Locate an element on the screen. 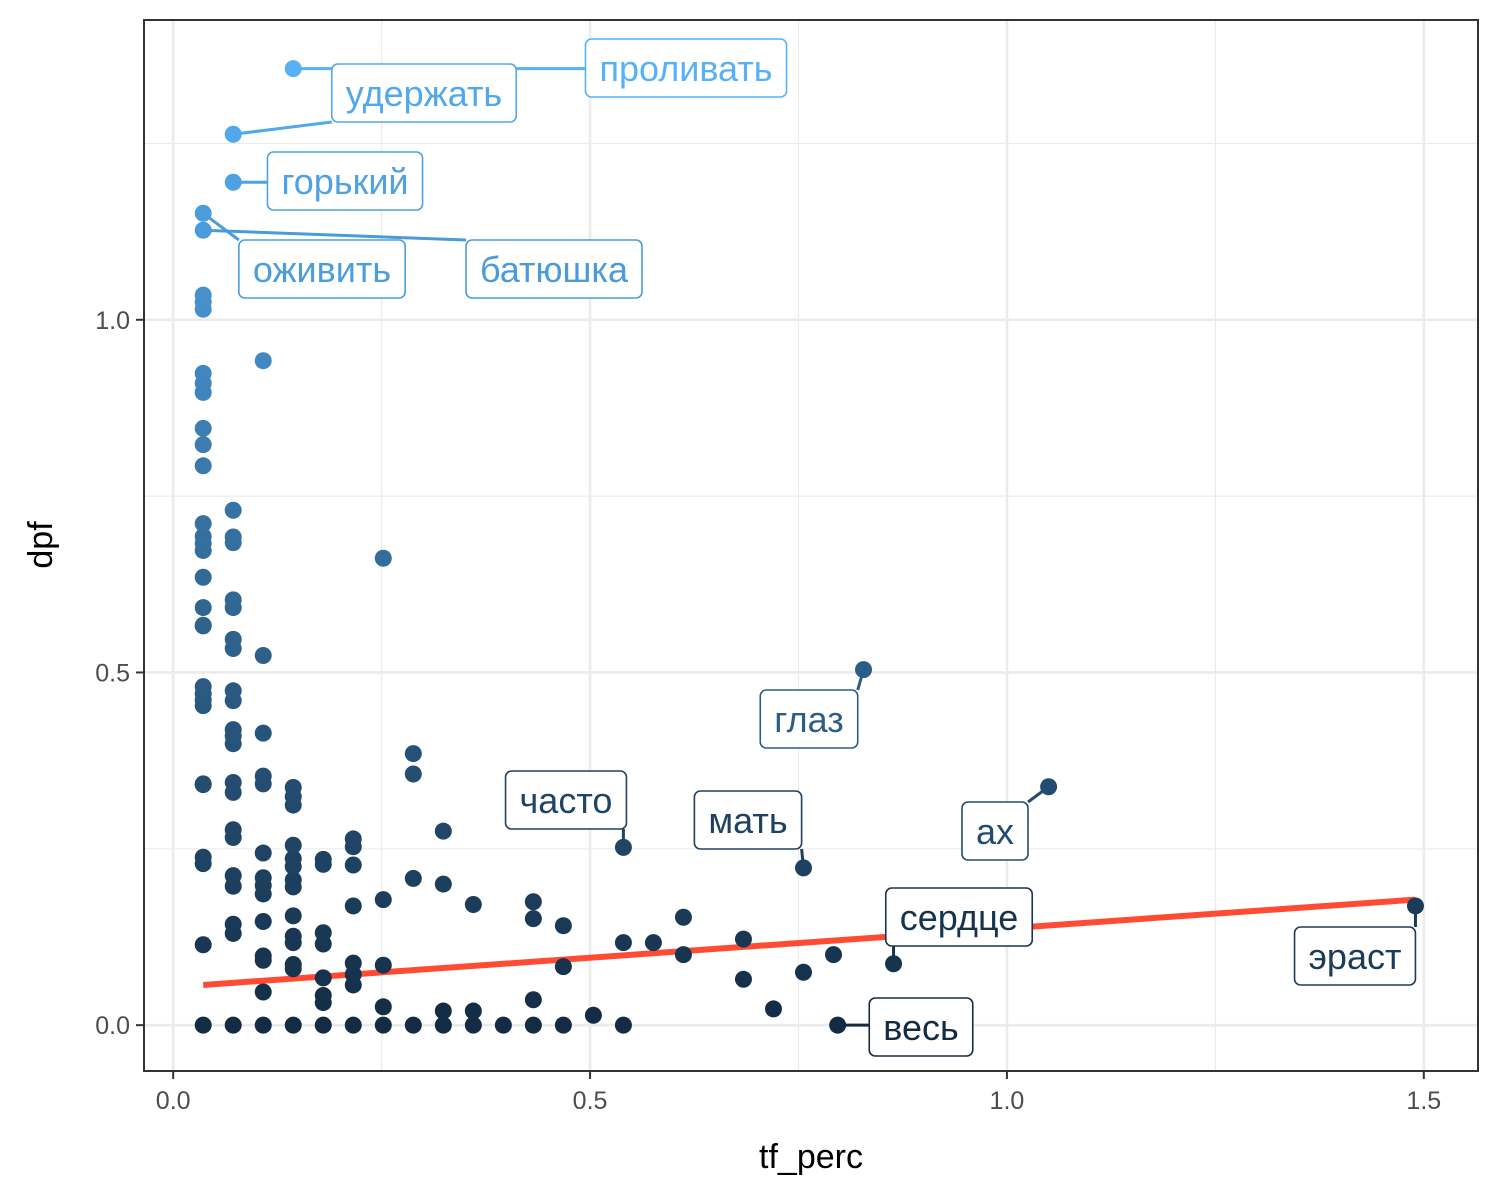 This screenshot has width=1500, height=1200. x-axis-title: tf_perc is located at coordinates (811, 1157).